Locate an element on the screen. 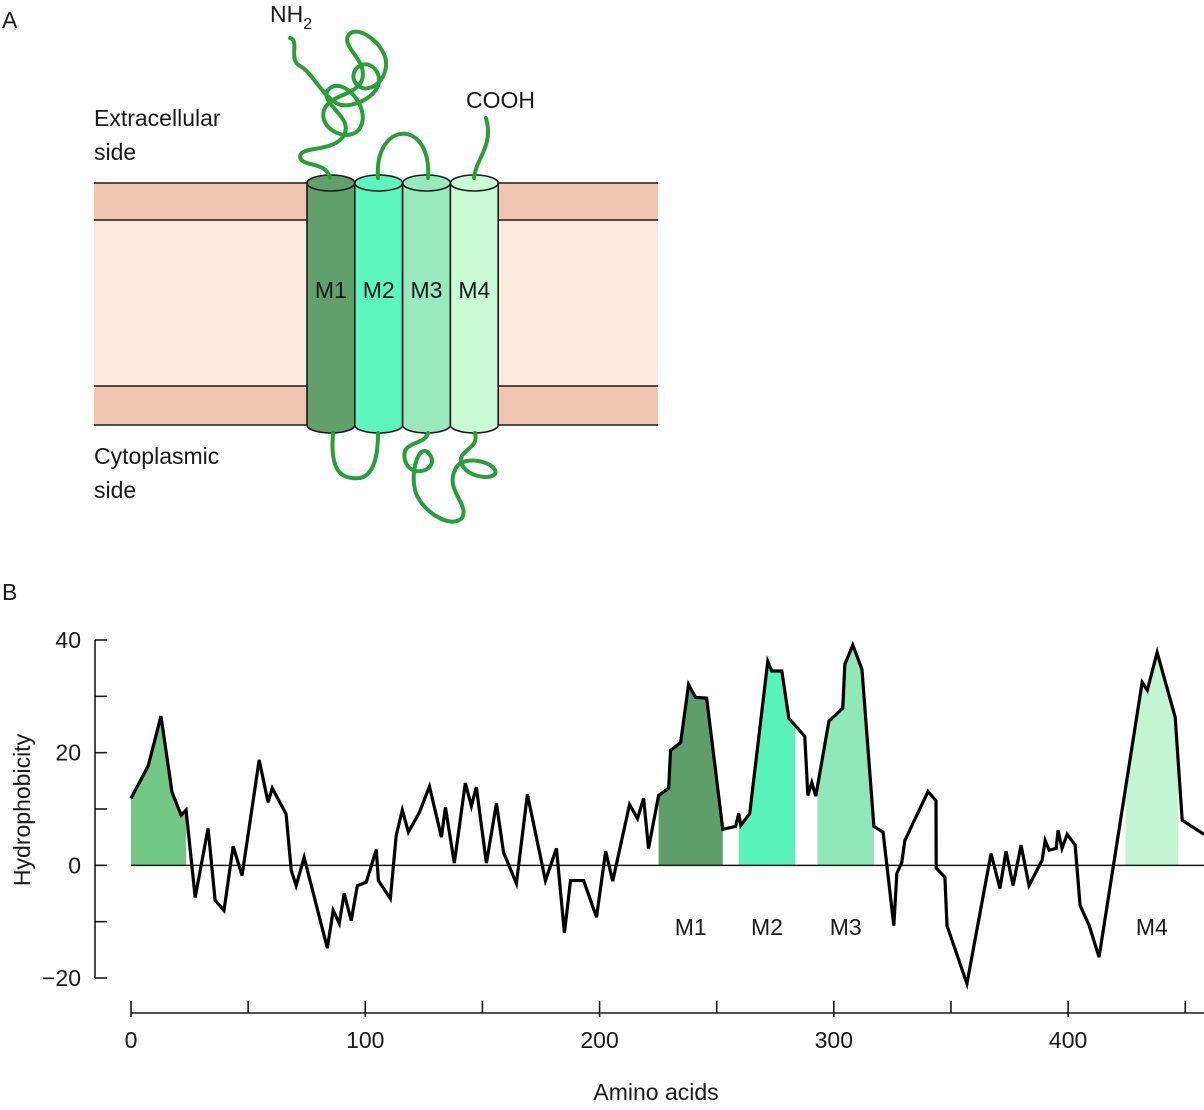  nh2-label: NH2 is located at coordinates (291, 17).